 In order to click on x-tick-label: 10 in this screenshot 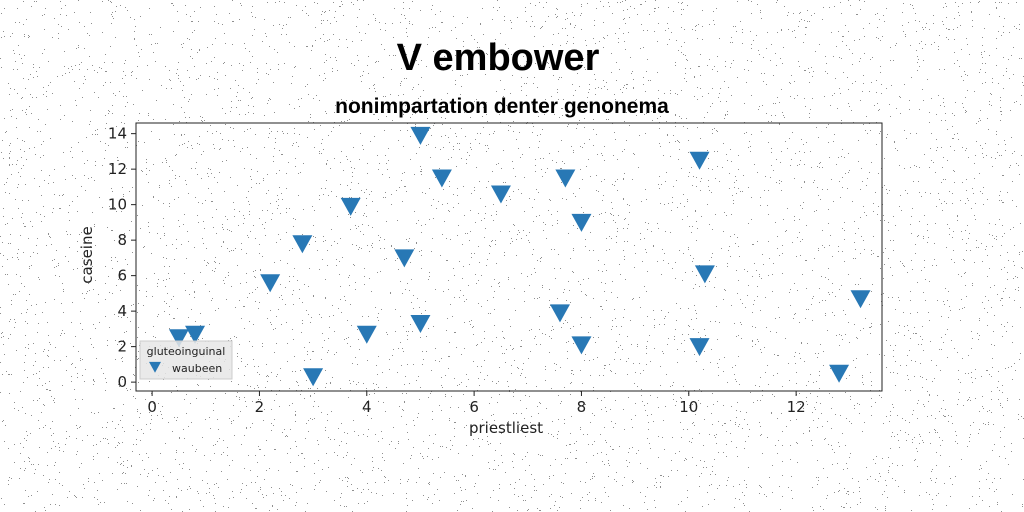, I will do `click(688, 407)`.